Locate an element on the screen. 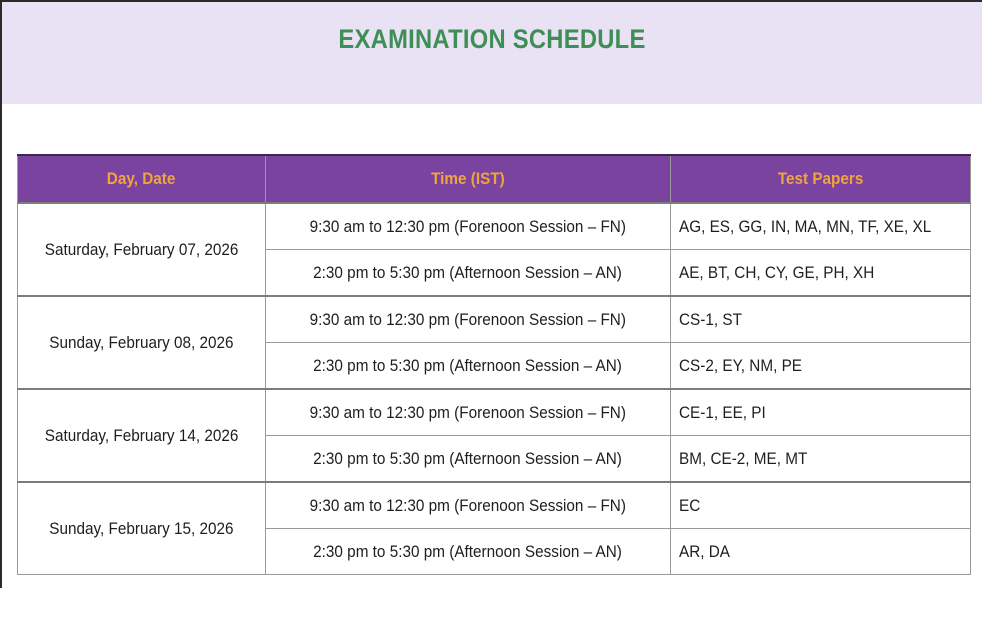 This screenshot has height=627, width=982. papers-cell: AE, BT, CH, CY, GE, PH, XH is located at coordinates (820, 273).